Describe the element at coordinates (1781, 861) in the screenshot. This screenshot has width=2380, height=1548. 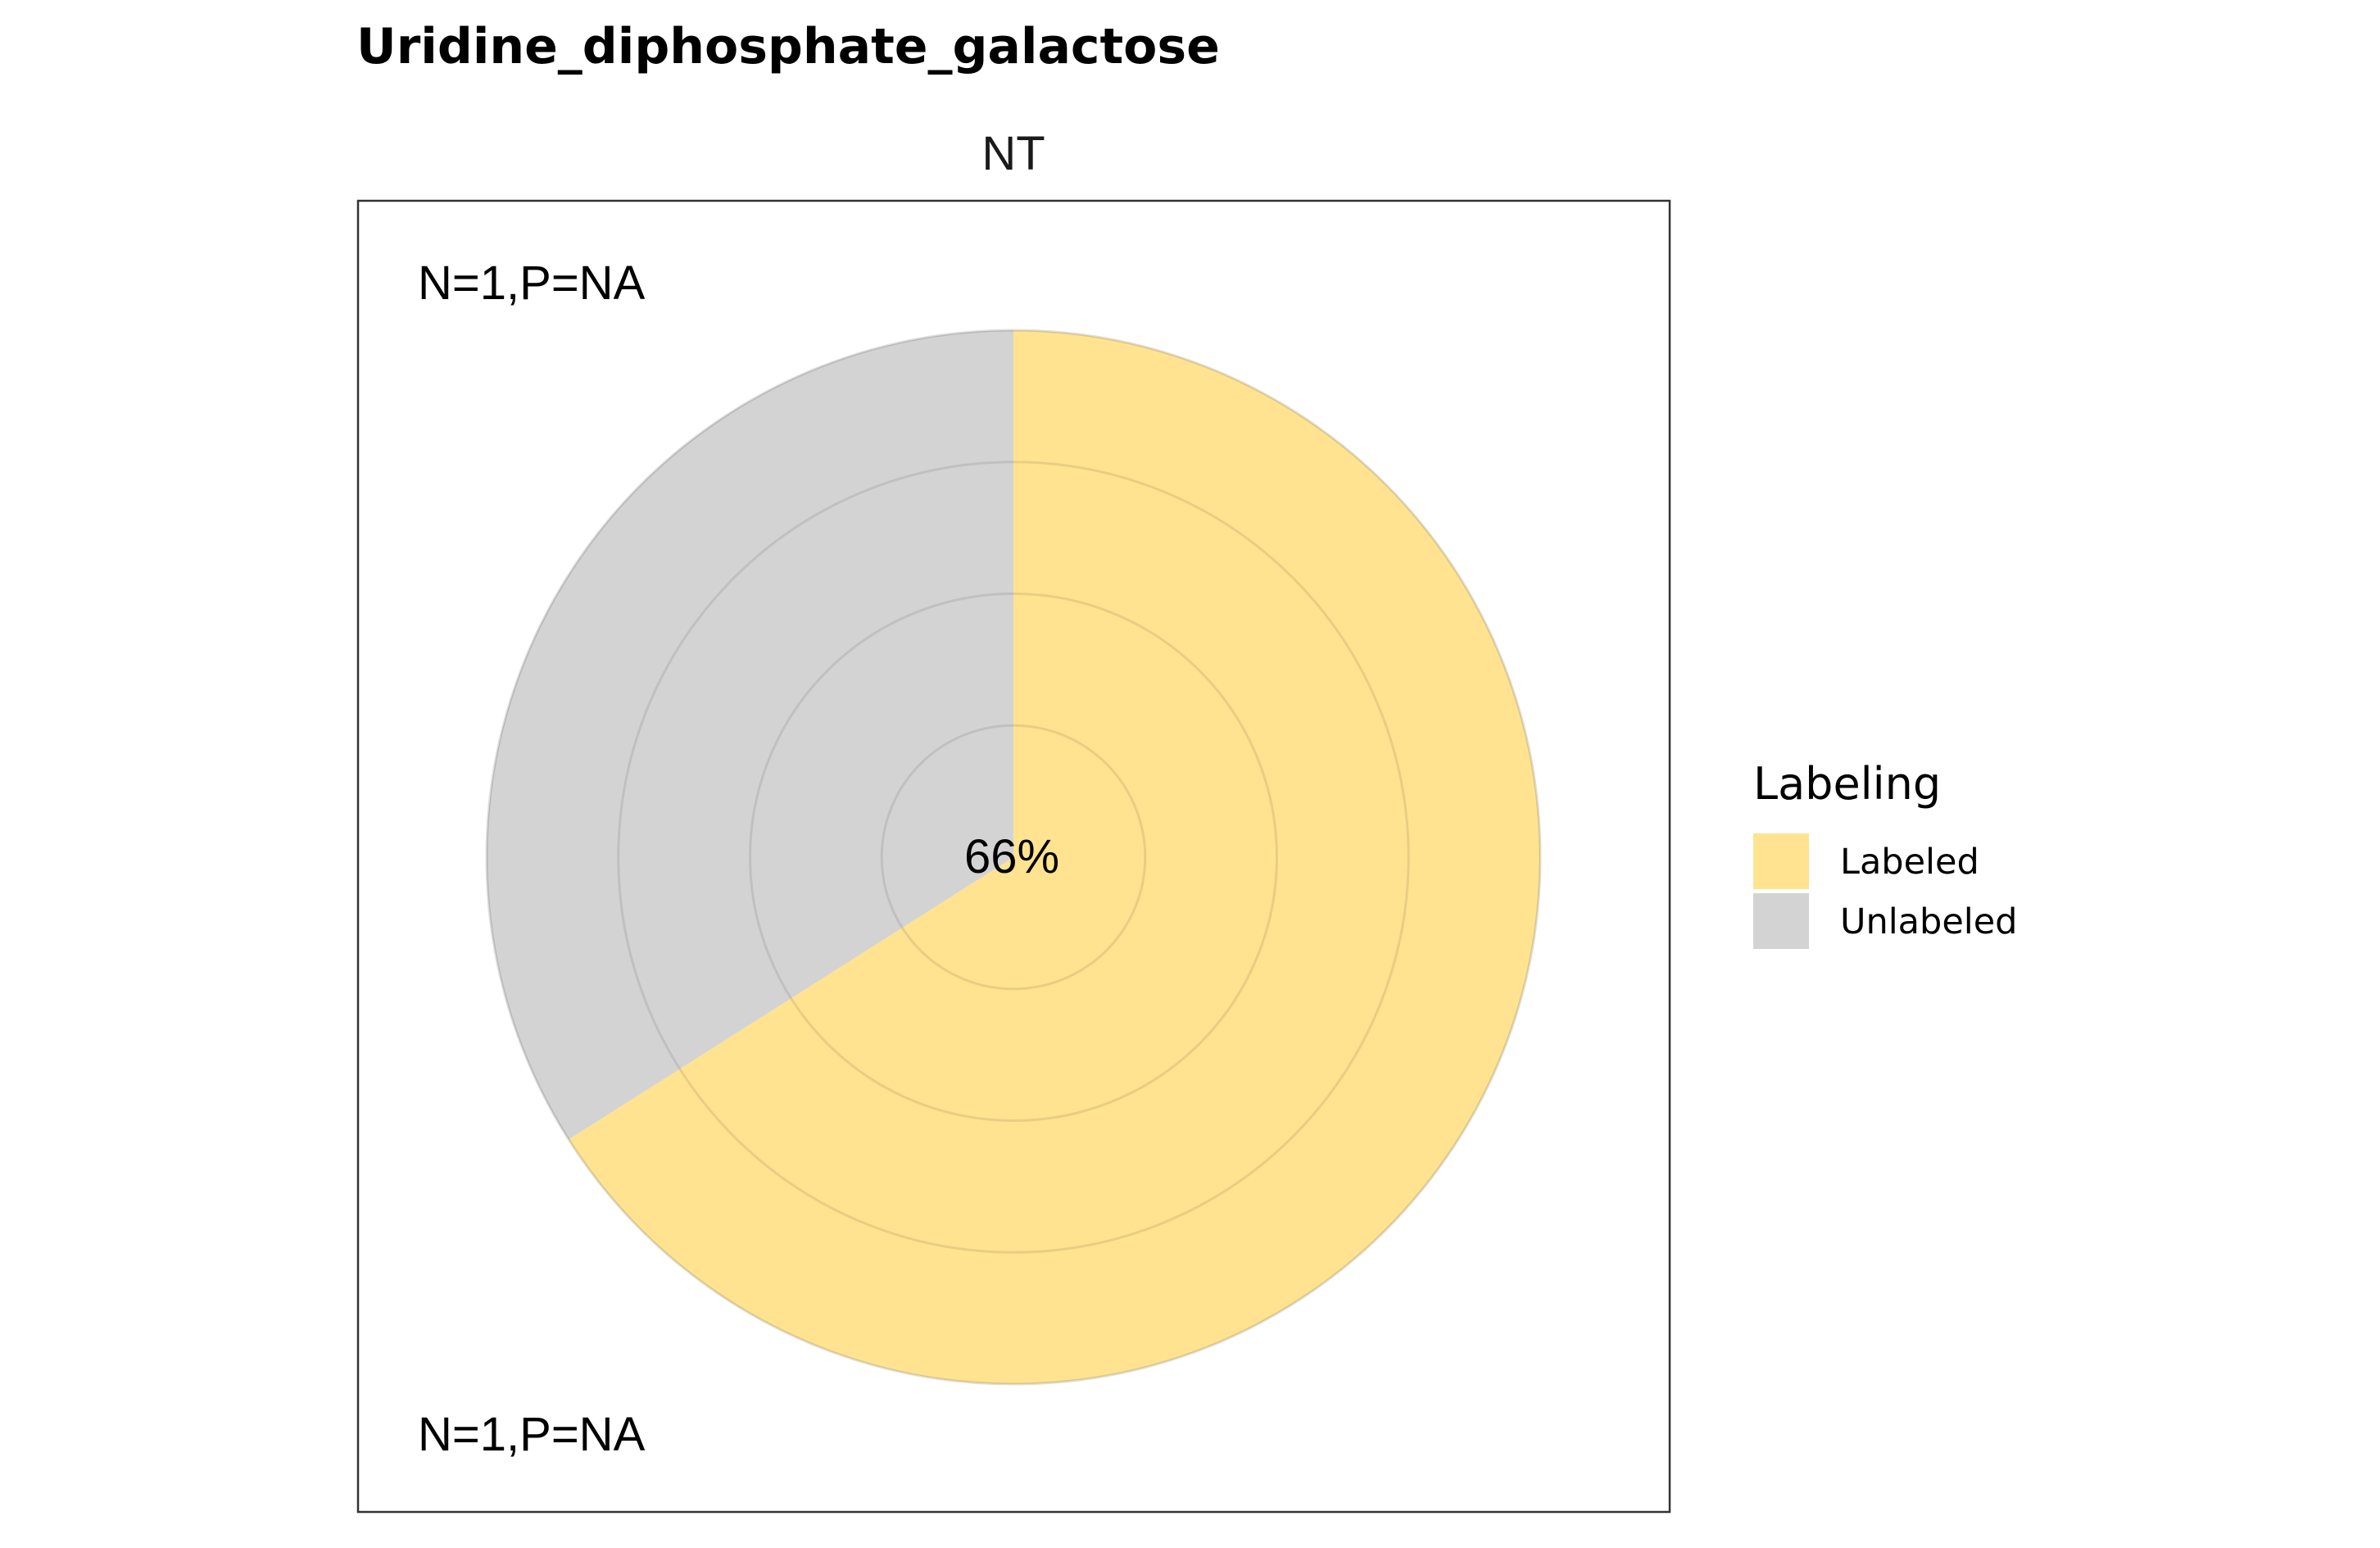
I see `legend-key-labeled` at that location.